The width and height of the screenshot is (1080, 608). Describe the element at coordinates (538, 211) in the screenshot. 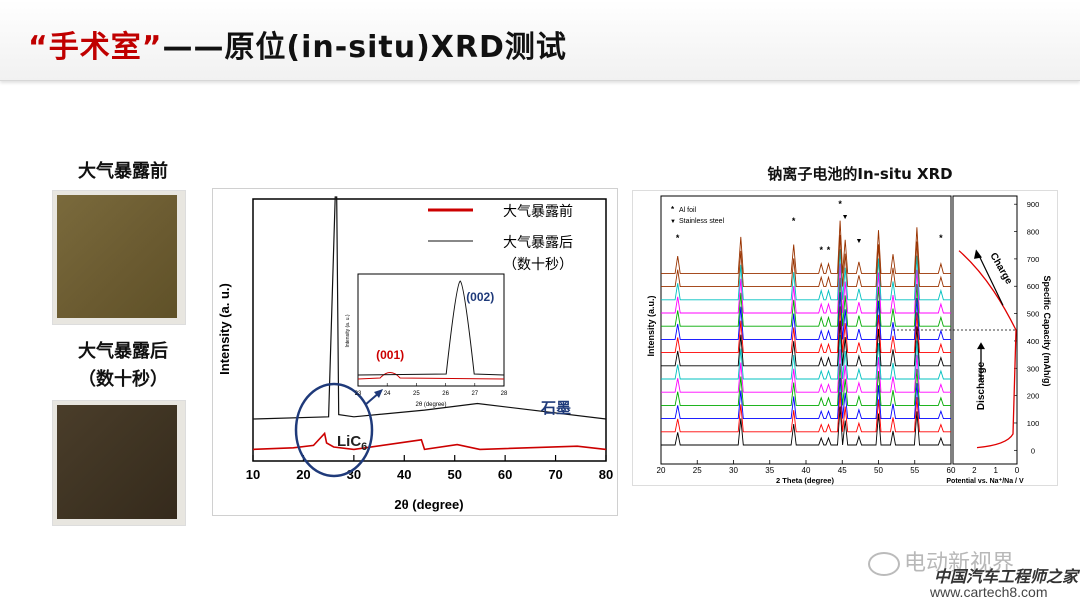

I see `legend-label-before: 大气暴露前` at that location.